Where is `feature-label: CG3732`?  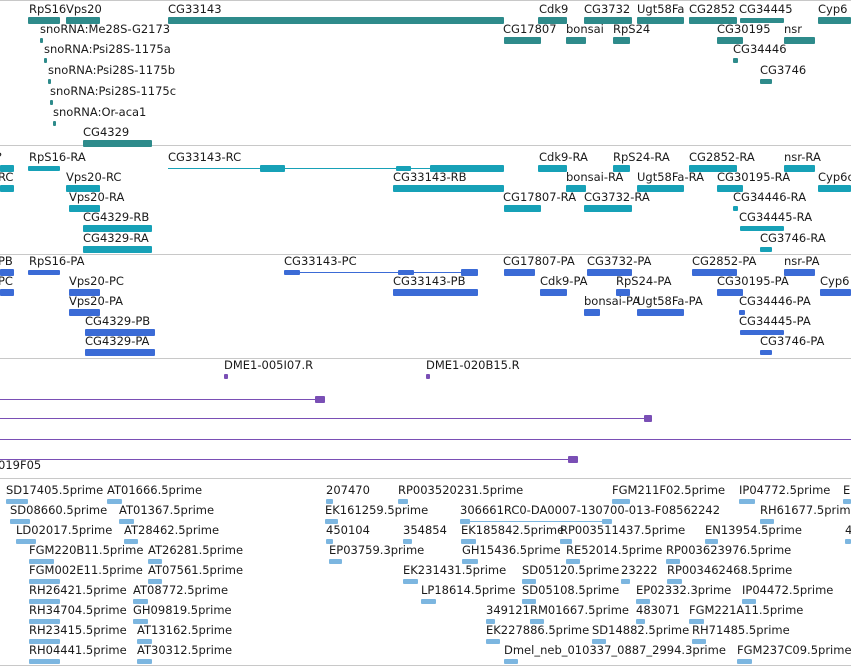
feature-label: CG3732 is located at coordinates (607, 9).